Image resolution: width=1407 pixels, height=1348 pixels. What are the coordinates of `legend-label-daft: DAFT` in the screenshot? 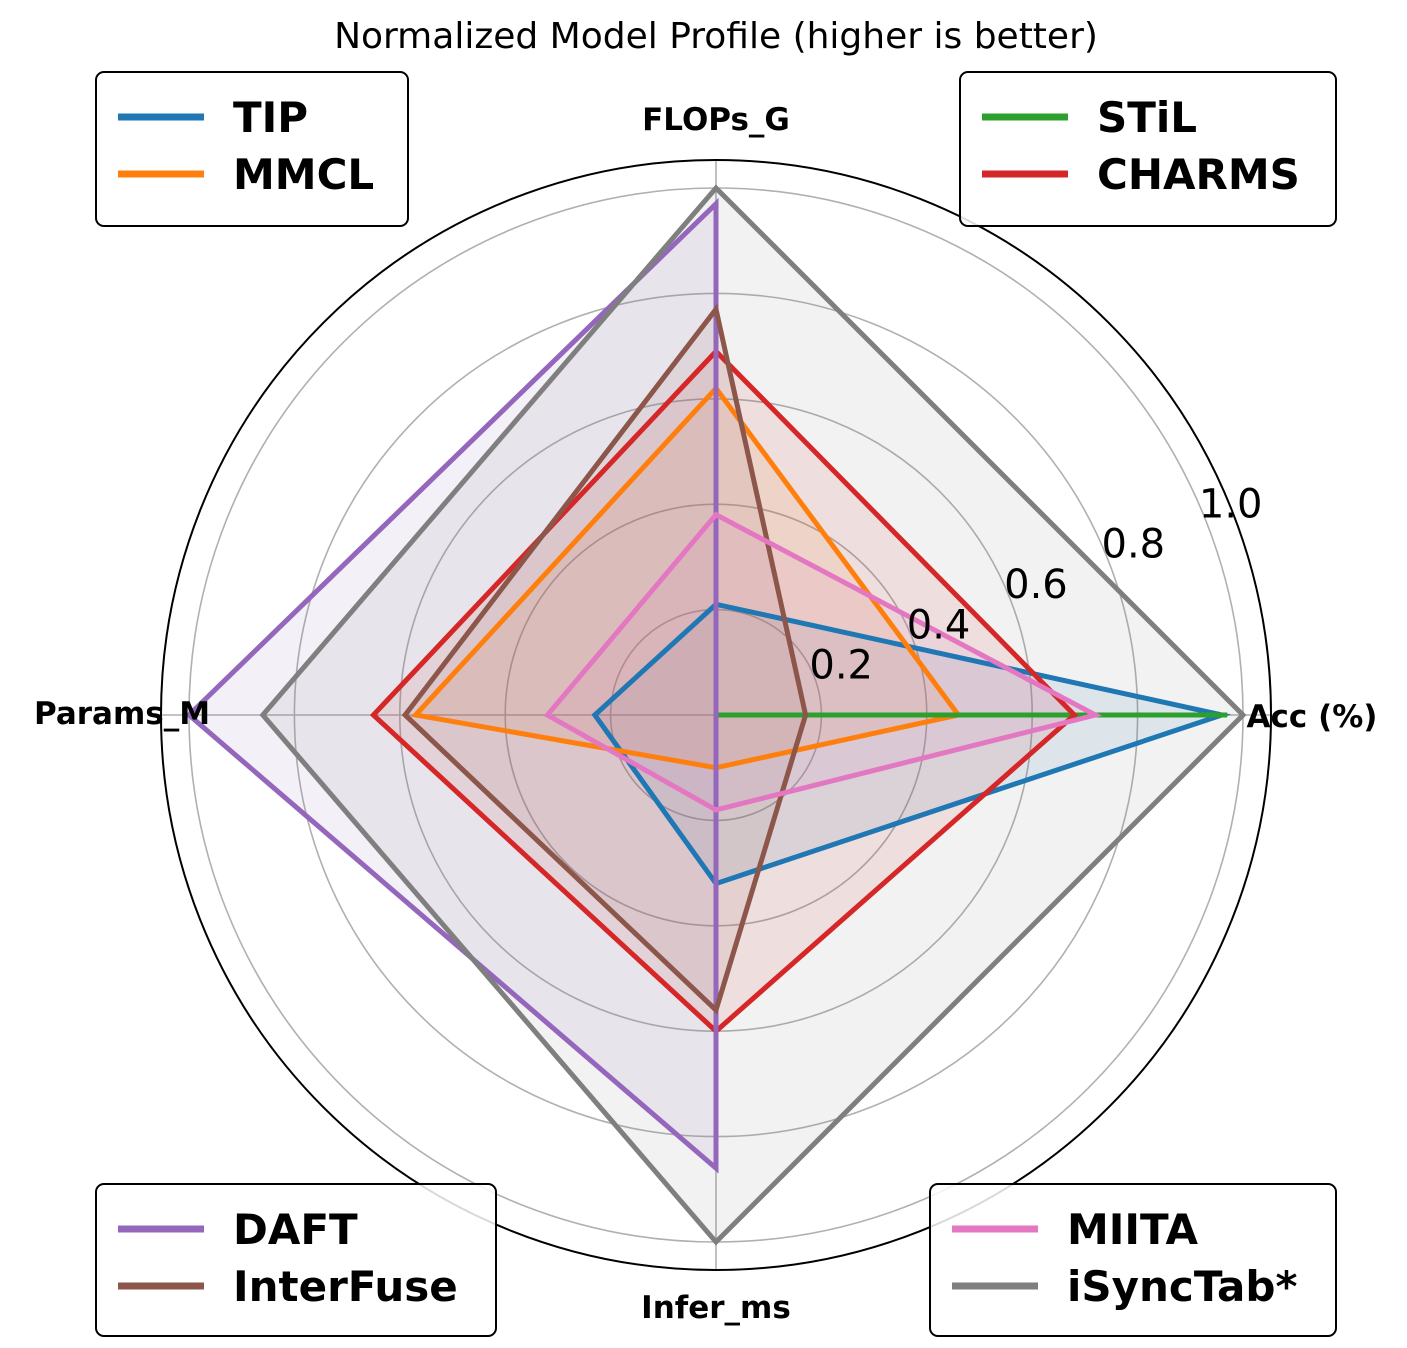 It's located at (295, 1229).